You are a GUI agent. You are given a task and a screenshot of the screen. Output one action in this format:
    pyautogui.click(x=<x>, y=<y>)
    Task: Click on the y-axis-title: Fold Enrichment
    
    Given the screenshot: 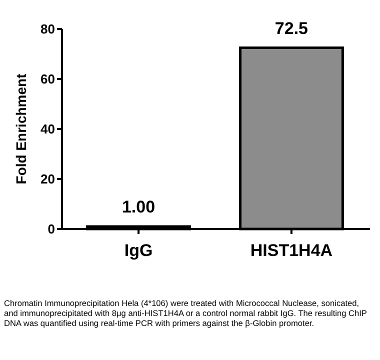 What is the action you would take?
    pyautogui.click(x=21, y=128)
    